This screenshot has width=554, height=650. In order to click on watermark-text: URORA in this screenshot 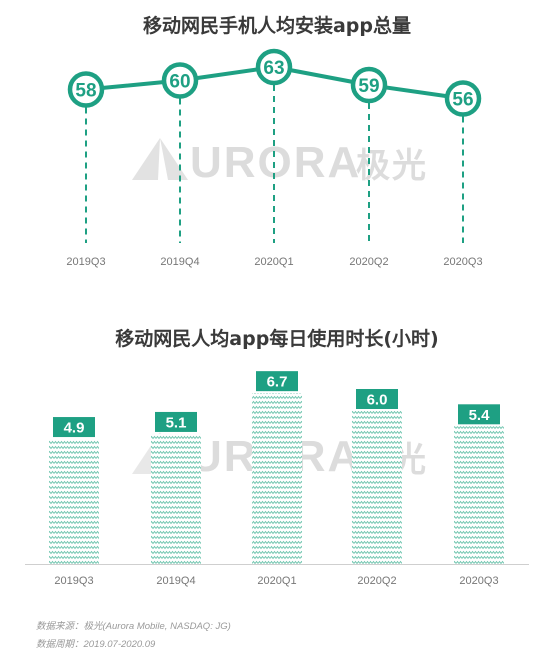, I will do `click(275, 162)`.